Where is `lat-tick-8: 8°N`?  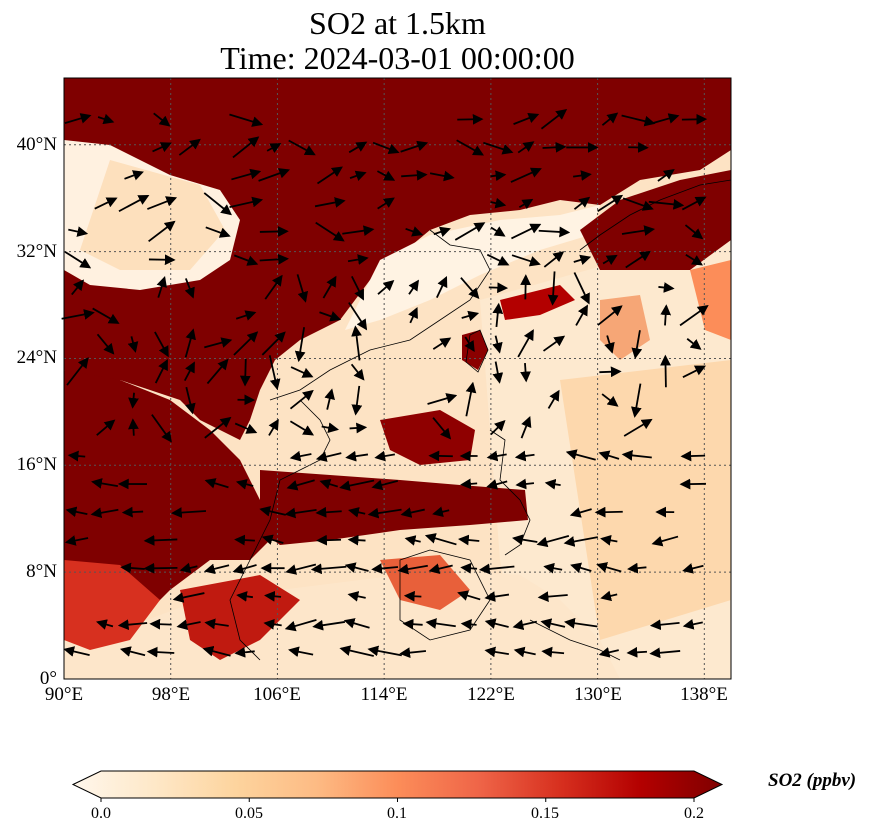 lat-tick-8: 8°N is located at coordinates (41, 571).